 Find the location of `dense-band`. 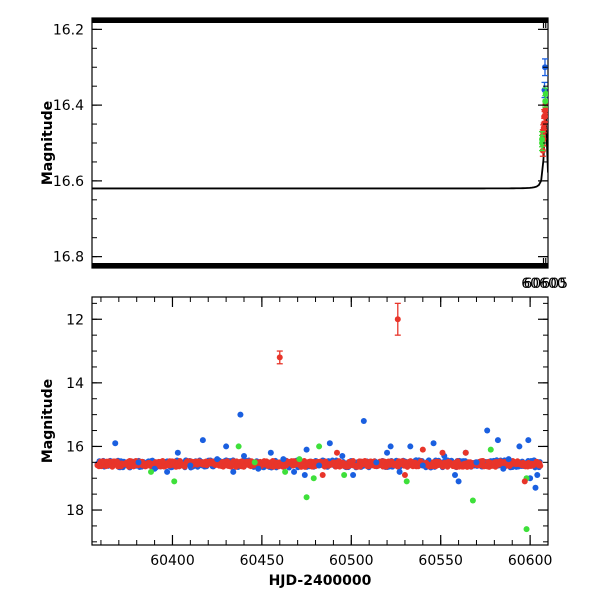

dense-band is located at coordinates (319, 464).